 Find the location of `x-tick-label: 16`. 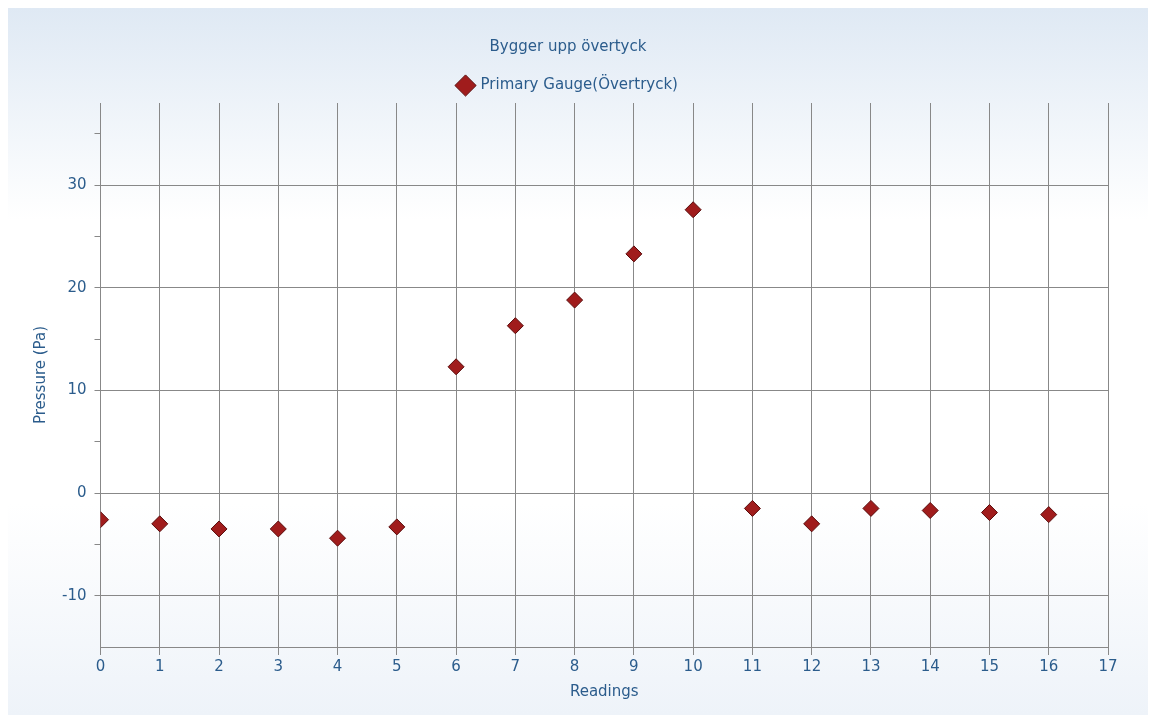

x-tick-label: 16 is located at coordinates (1049, 665).